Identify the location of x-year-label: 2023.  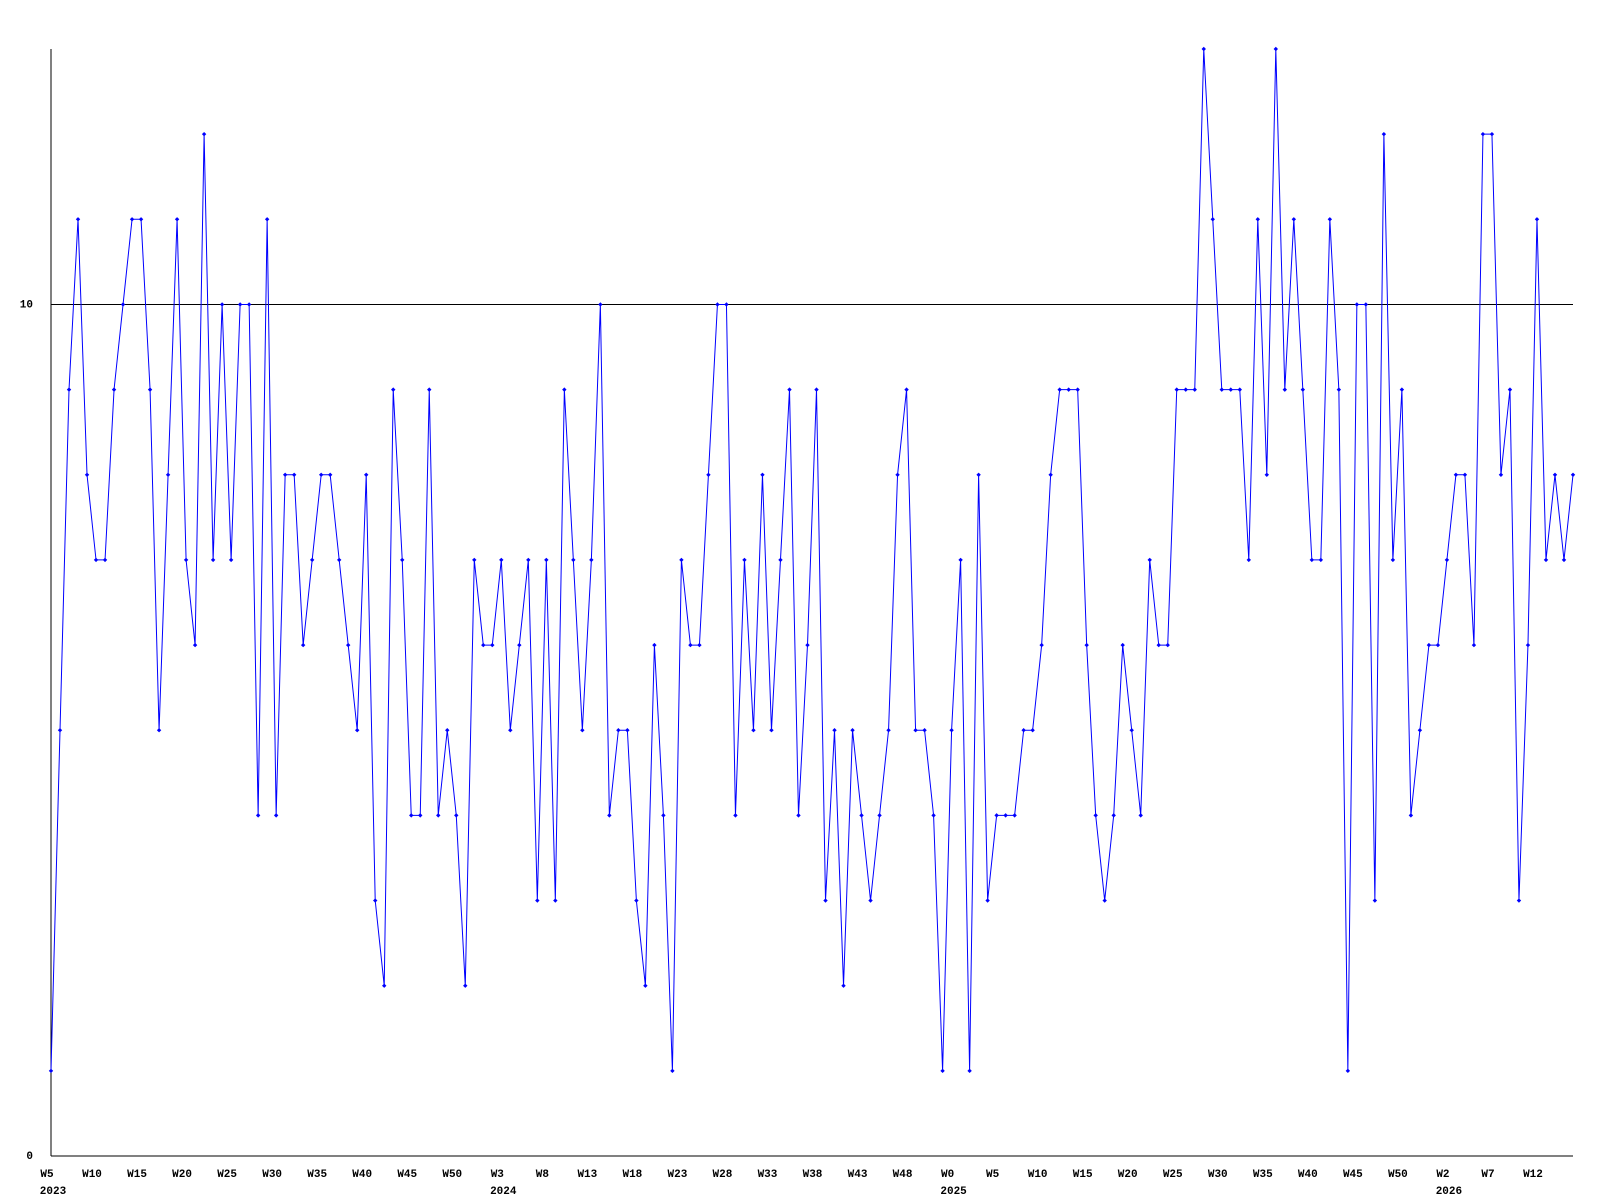
(53, 1192).